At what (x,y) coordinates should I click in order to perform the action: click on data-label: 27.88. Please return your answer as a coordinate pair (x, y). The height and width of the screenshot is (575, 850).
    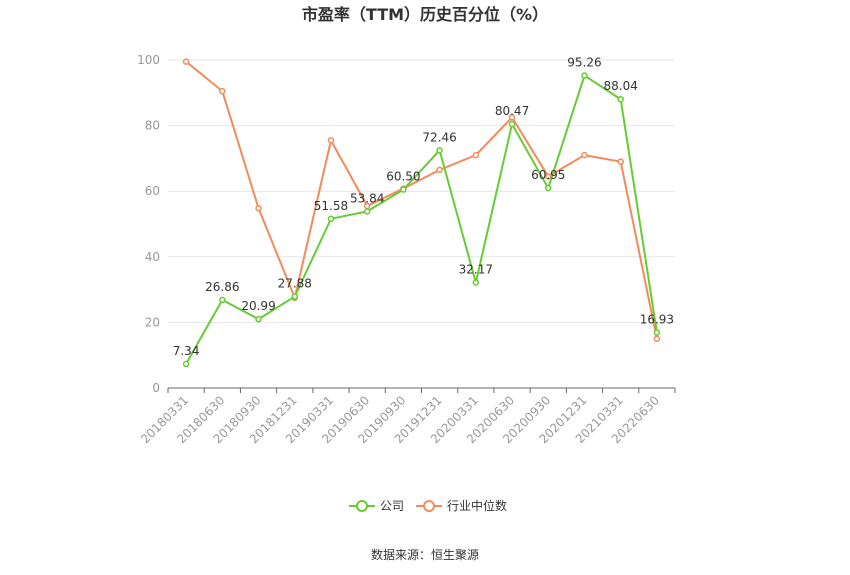
    Looking at the image, I should click on (295, 284).